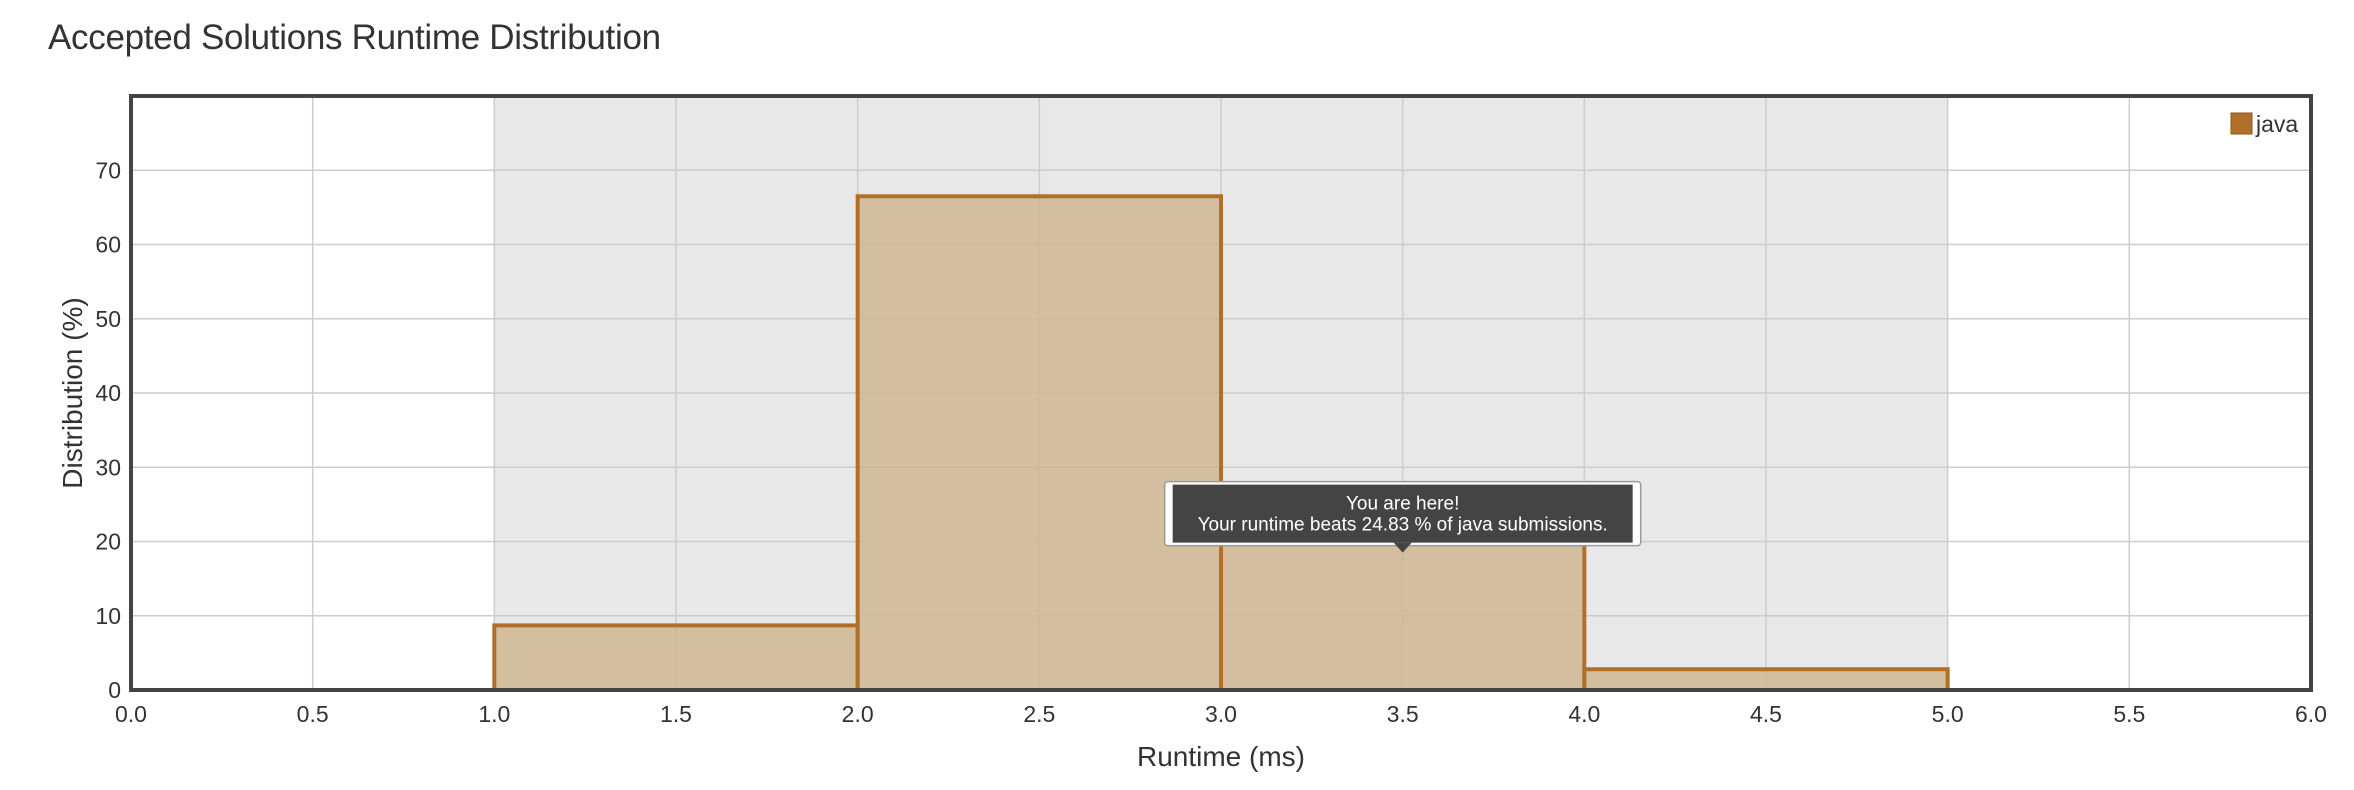  Describe the element at coordinates (354, 37) in the screenshot. I see `page-title: Accepted Solutions Runtime Distribution` at that location.